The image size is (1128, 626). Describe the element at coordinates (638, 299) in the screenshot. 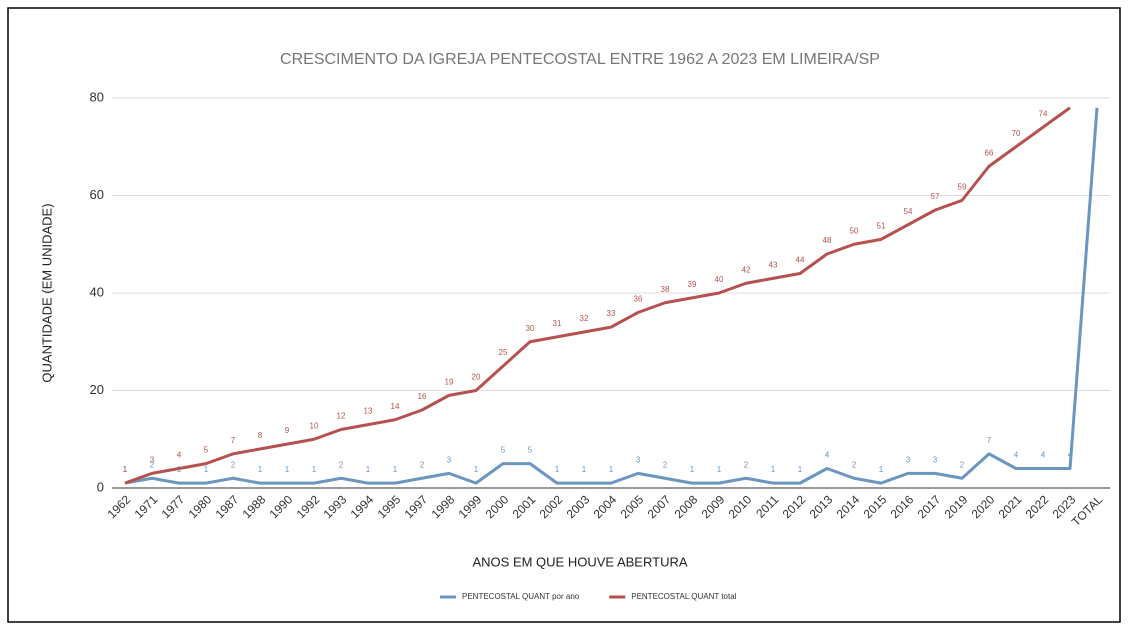

I see `data-label: 36` at that location.